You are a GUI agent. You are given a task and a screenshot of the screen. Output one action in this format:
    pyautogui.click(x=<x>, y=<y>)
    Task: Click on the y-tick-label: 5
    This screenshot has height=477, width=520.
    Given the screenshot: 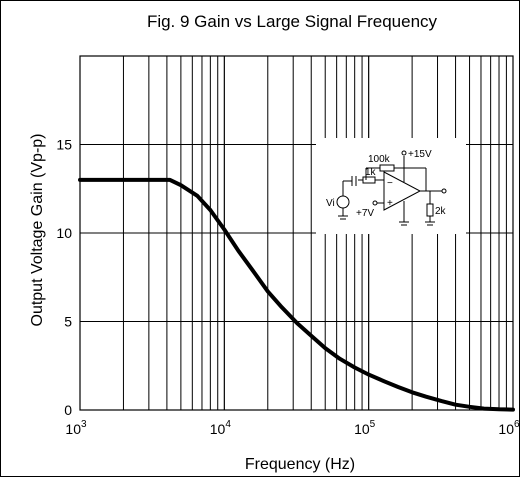 What is the action you would take?
    pyautogui.click(x=68, y=322)
    